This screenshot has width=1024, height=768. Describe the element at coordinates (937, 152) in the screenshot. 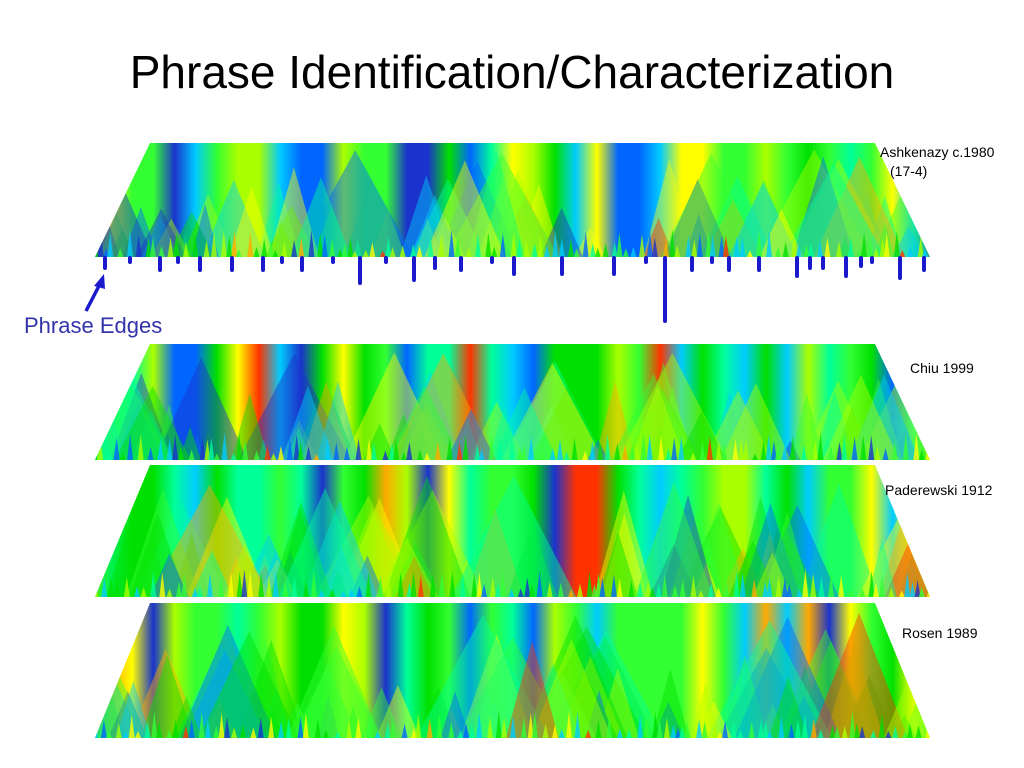

I see `plot-label: Ashkenazy c.1980` at that location.